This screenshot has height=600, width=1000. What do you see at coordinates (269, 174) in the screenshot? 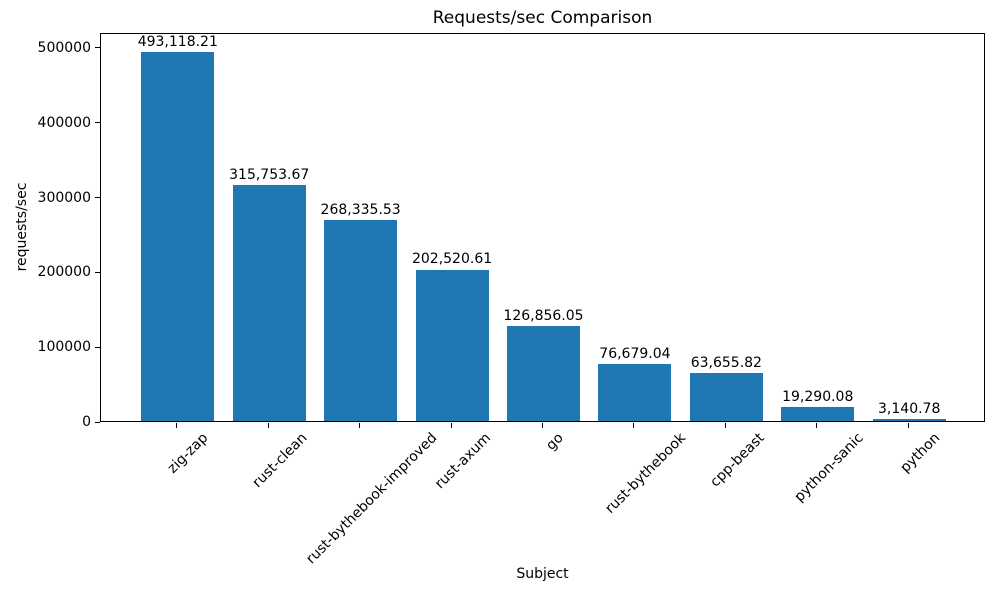
I see `bar-value-label: 315,753.67` at bounding box center [269, 174].